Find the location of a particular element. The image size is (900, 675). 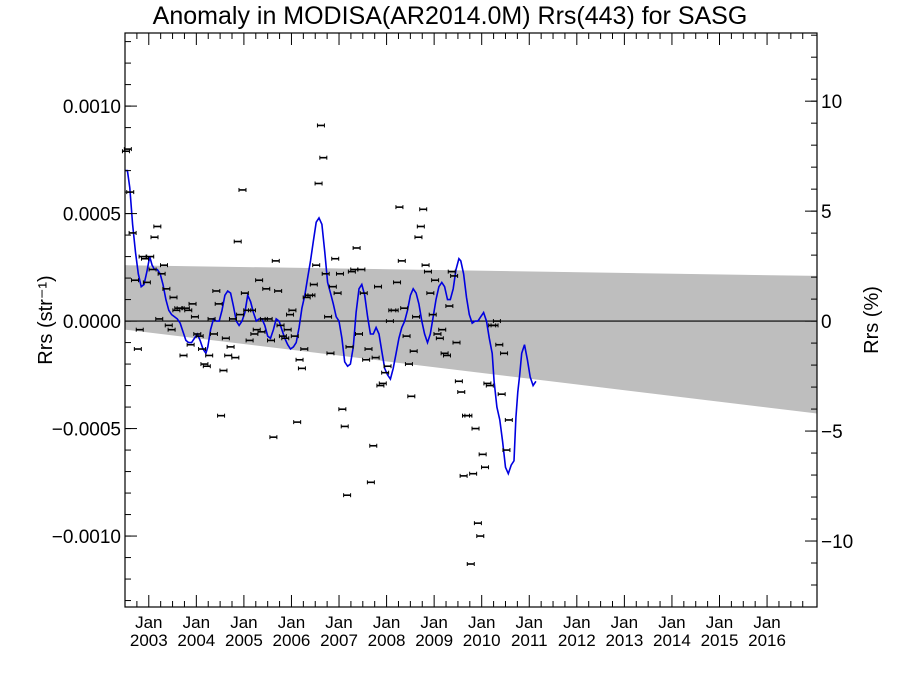

x-tick-year: 2004 is located at coordinates (196, 640).